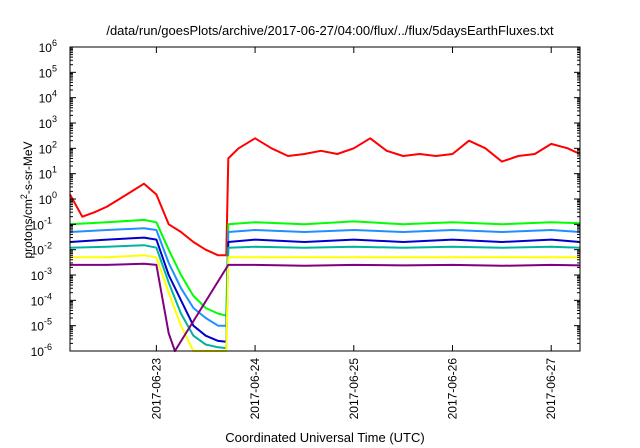 The height and width of the screenshot is (448, 640). What do you see at coordinates (54, 195) in the screenshot?
I see `y-tick-label-exp: 0` at bounding box center [54, 195].